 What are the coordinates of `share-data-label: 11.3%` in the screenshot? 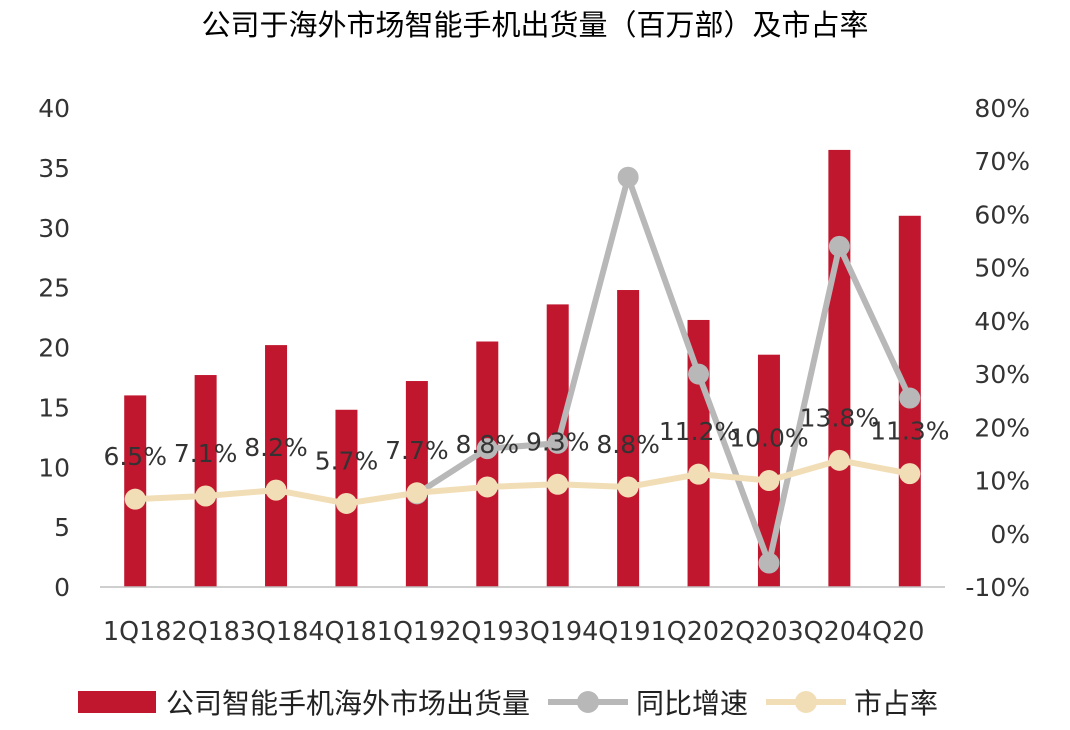 It's located at (909, 431).